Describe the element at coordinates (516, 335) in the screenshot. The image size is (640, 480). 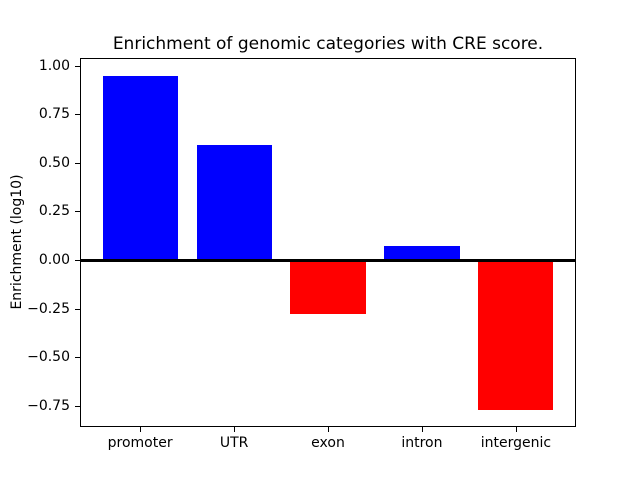
I see `bar-intergenic` at that location.